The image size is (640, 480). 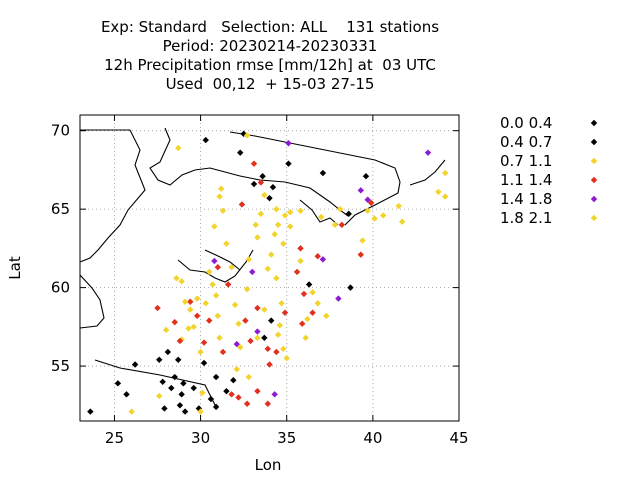 What do you see at coordinates (526, 199) in the screenshot?
I see `legend-label: 1.4 1.8` at bounding box center [526, 199].